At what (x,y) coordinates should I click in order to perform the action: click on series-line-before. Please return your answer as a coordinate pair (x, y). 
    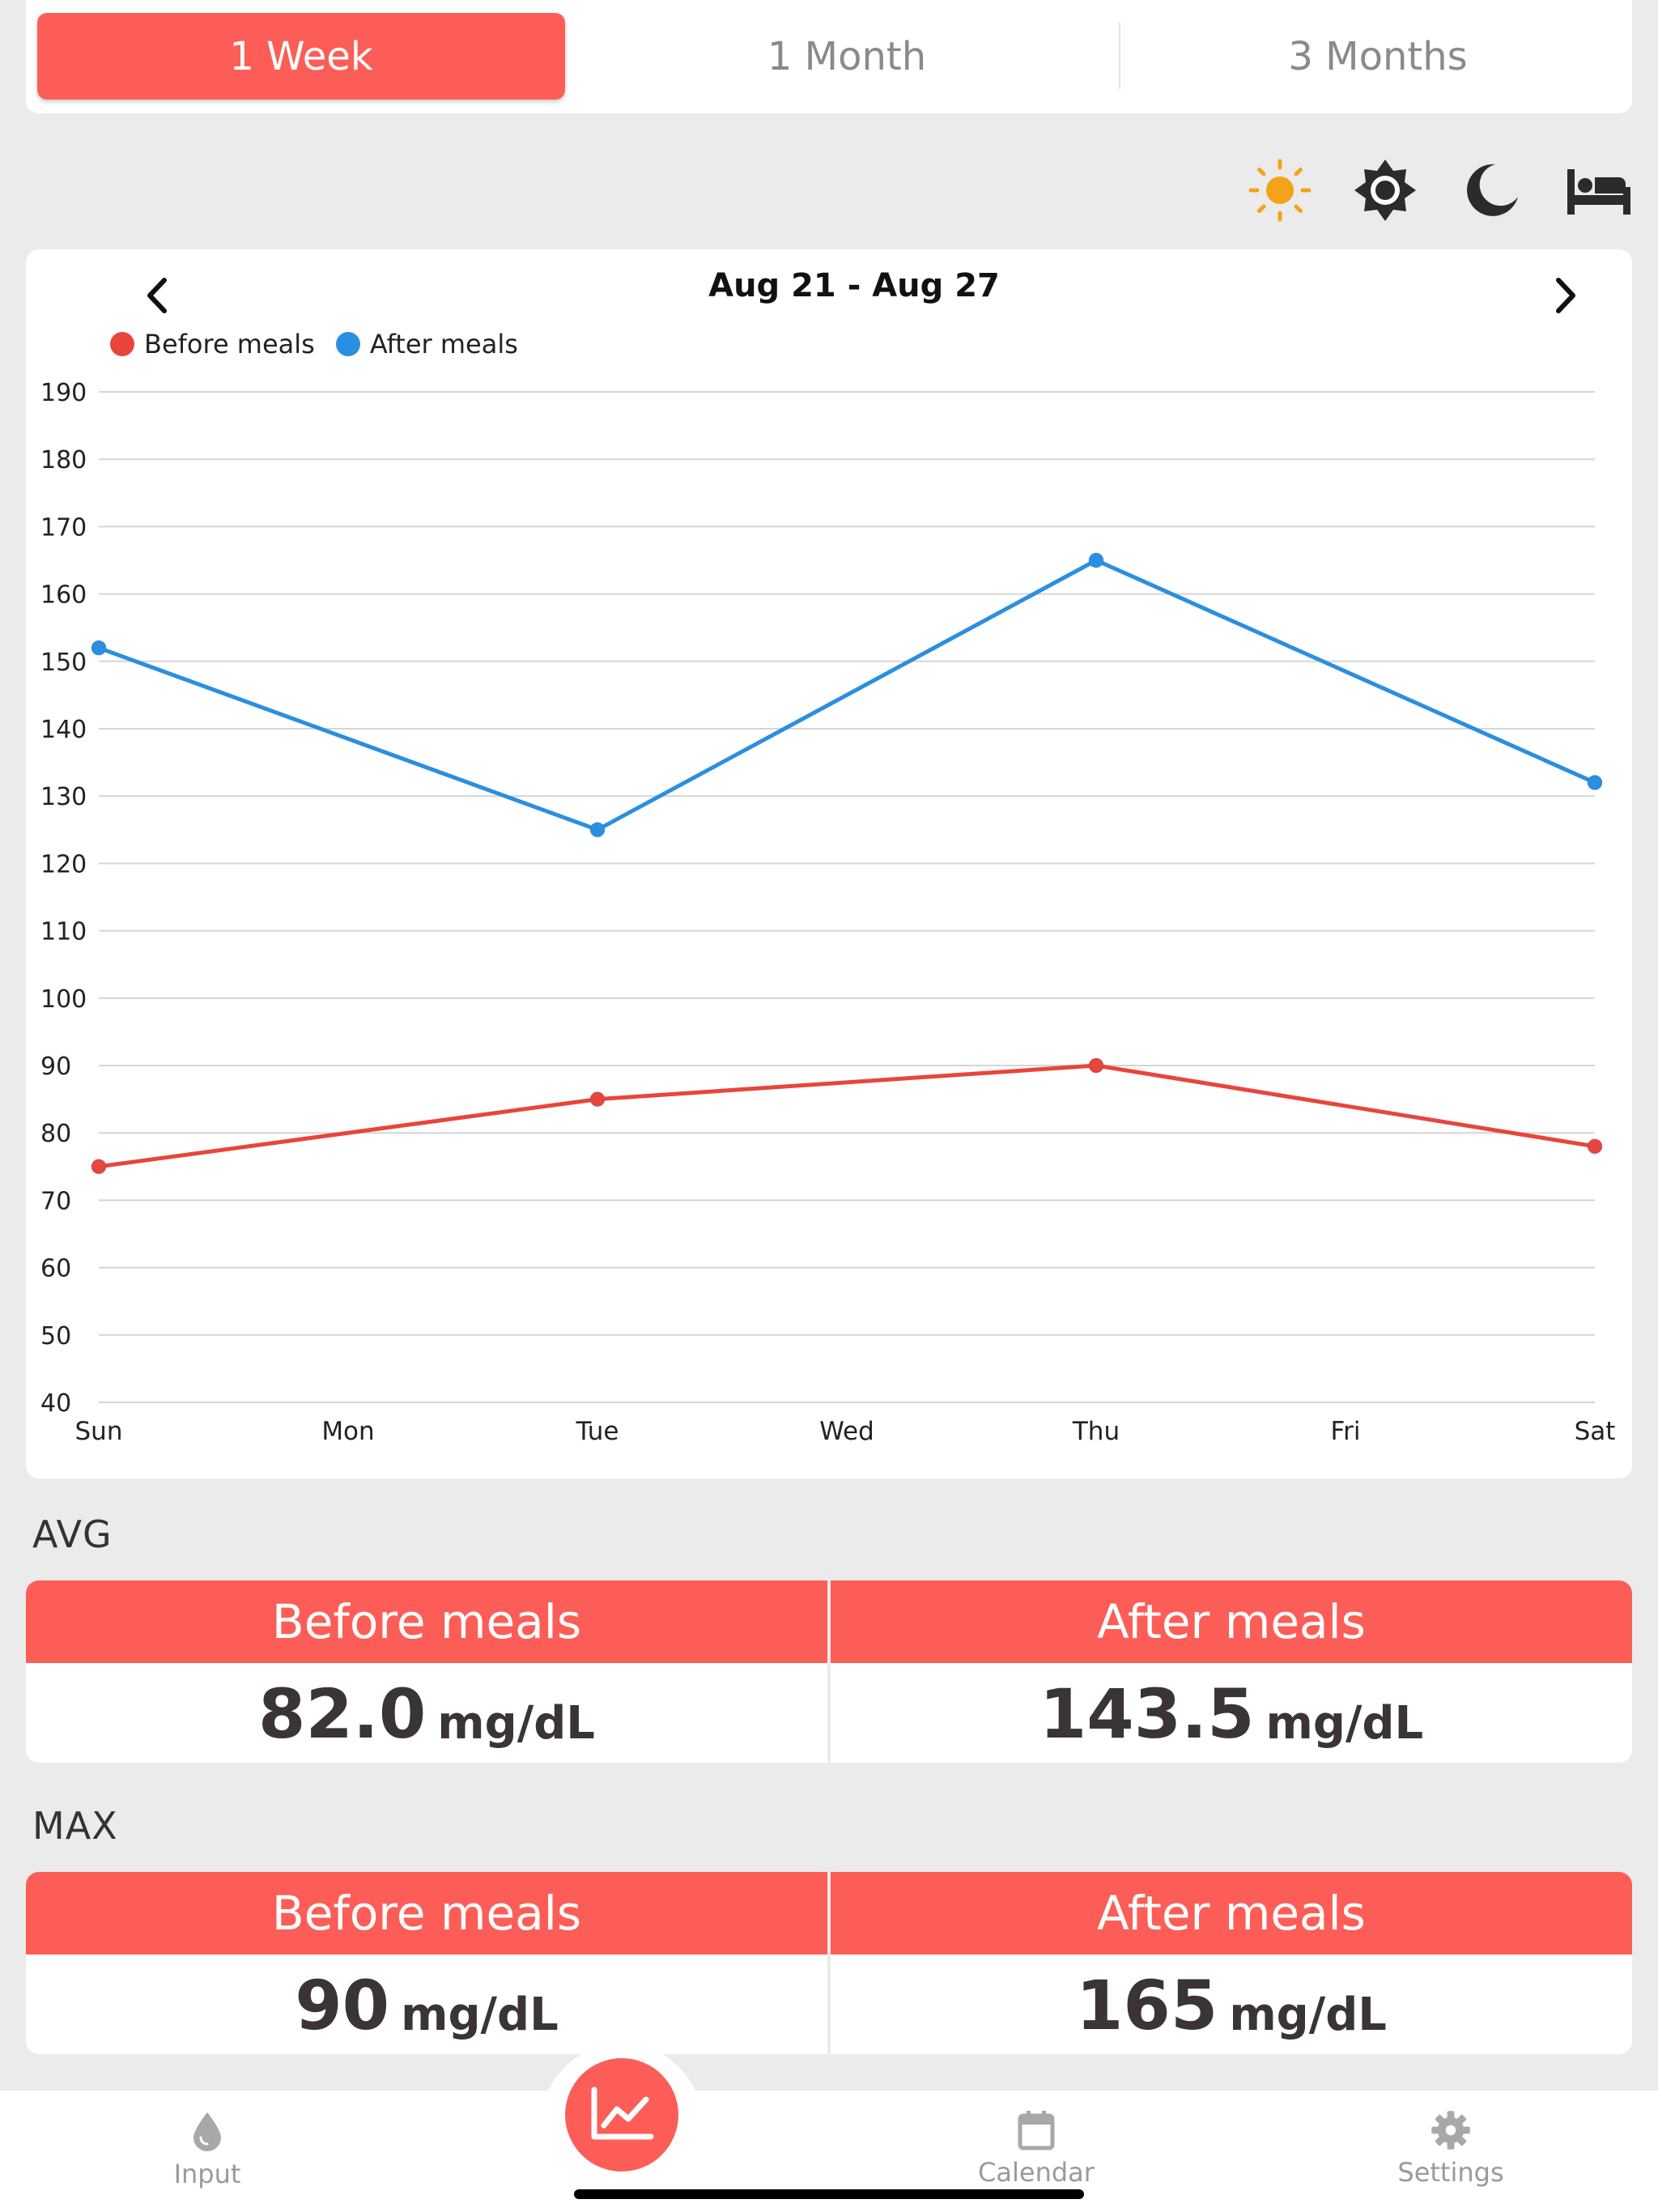
    Looking at the image, I should click on (847, 1116).